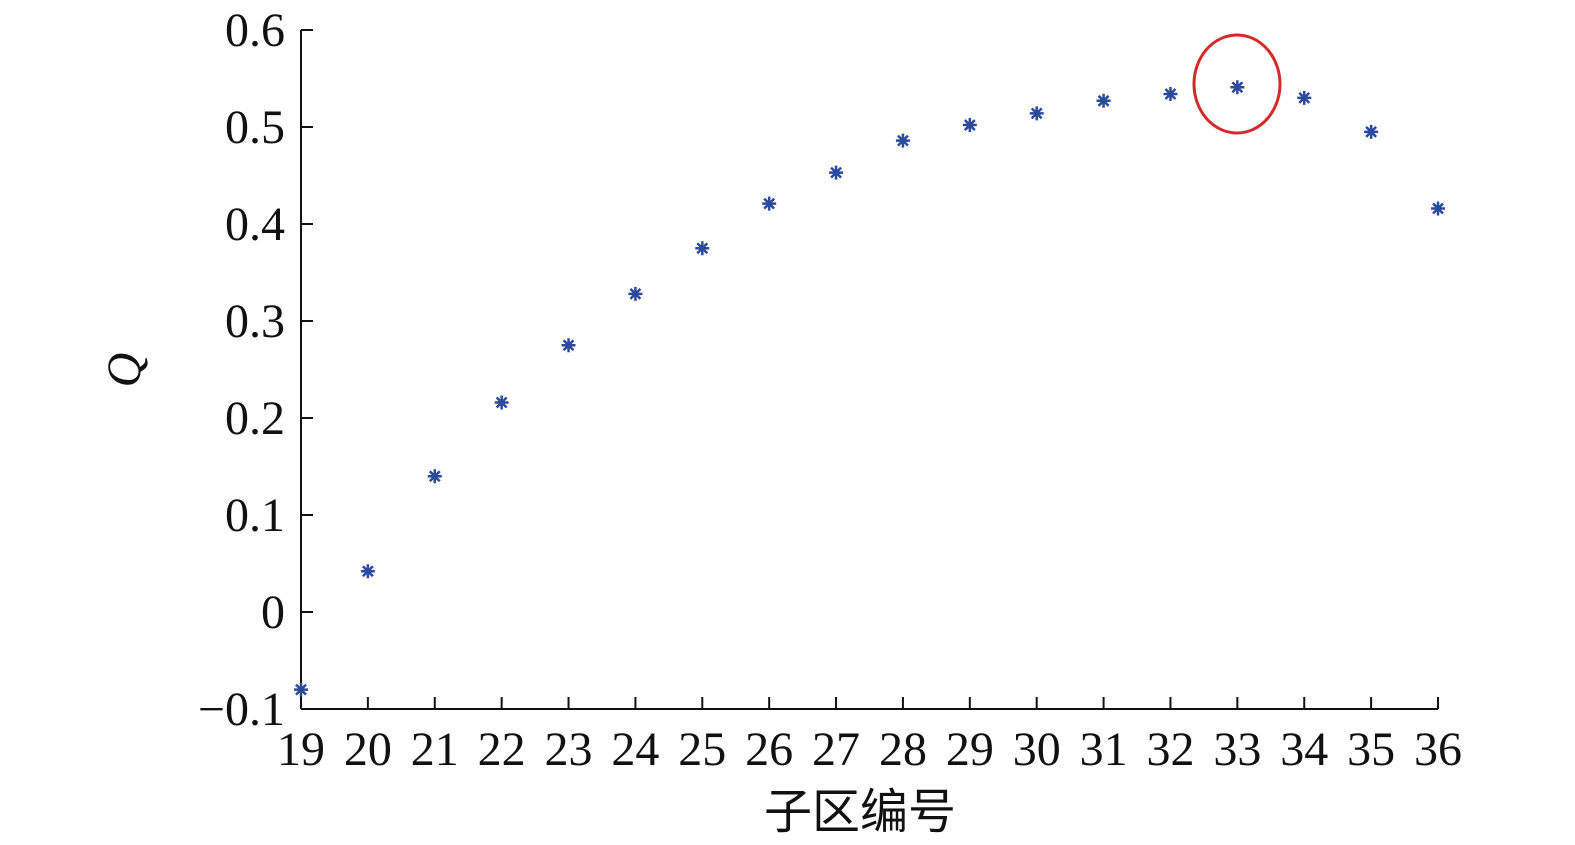  What do you see at coordinates (1237, 749) in the screenshot?
I see `x-tick-label: 33` at bounding box center [1237, 749].